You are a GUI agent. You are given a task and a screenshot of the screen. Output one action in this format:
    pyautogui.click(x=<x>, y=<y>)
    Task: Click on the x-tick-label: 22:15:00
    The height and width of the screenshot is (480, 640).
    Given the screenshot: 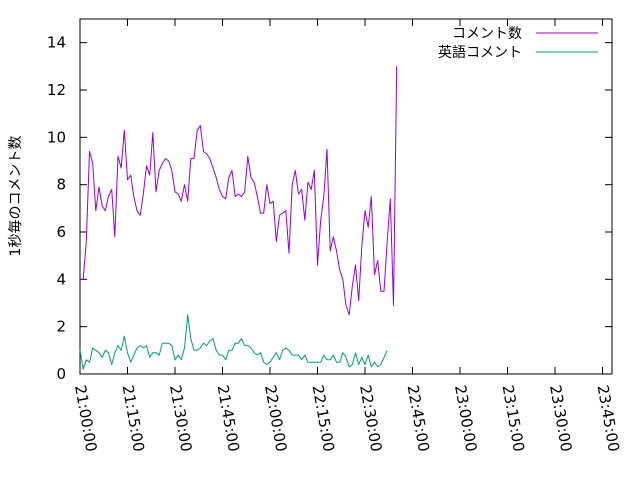 What is the action you would take?
    pyautogui.click(x=323, y=418)
    